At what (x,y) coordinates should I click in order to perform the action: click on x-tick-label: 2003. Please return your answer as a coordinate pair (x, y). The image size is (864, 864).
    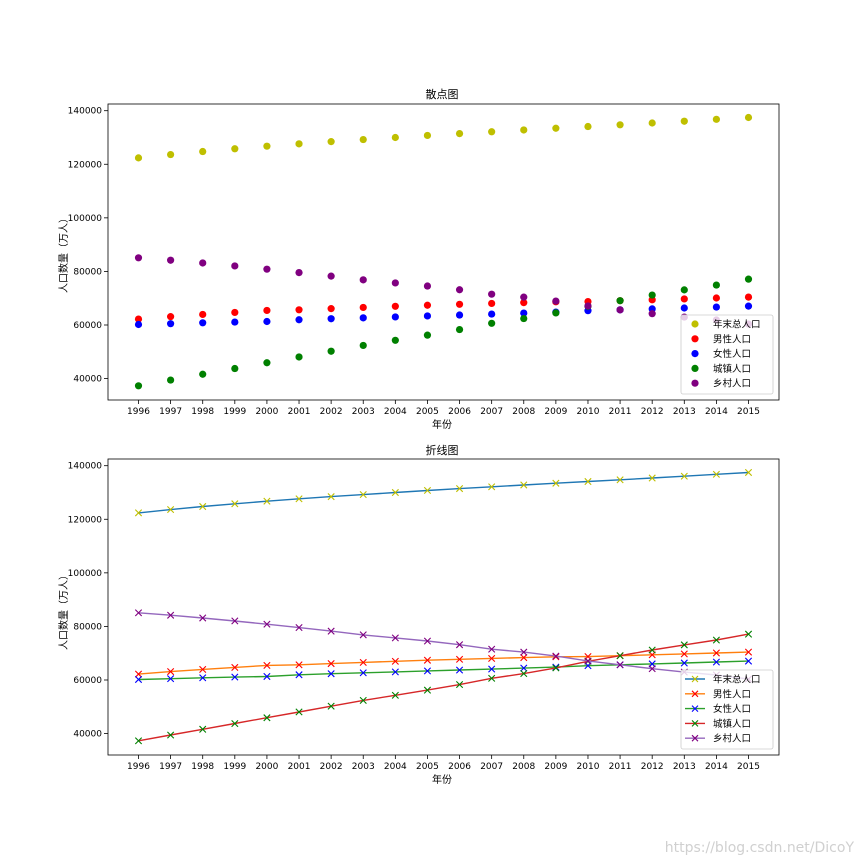
    Looking at the image, I should click on (363, 412).